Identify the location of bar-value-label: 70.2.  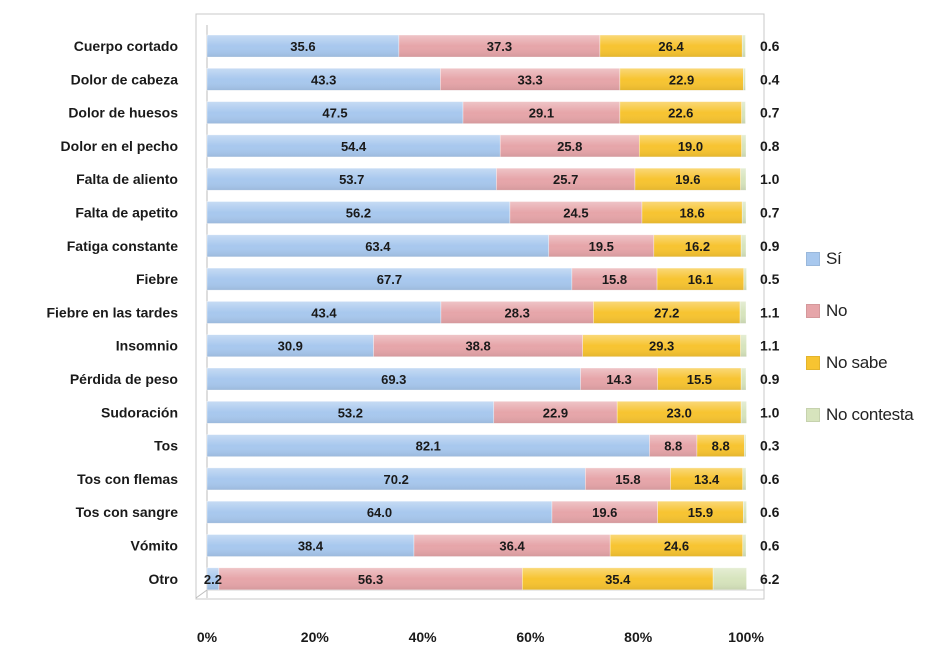
(396, 479).